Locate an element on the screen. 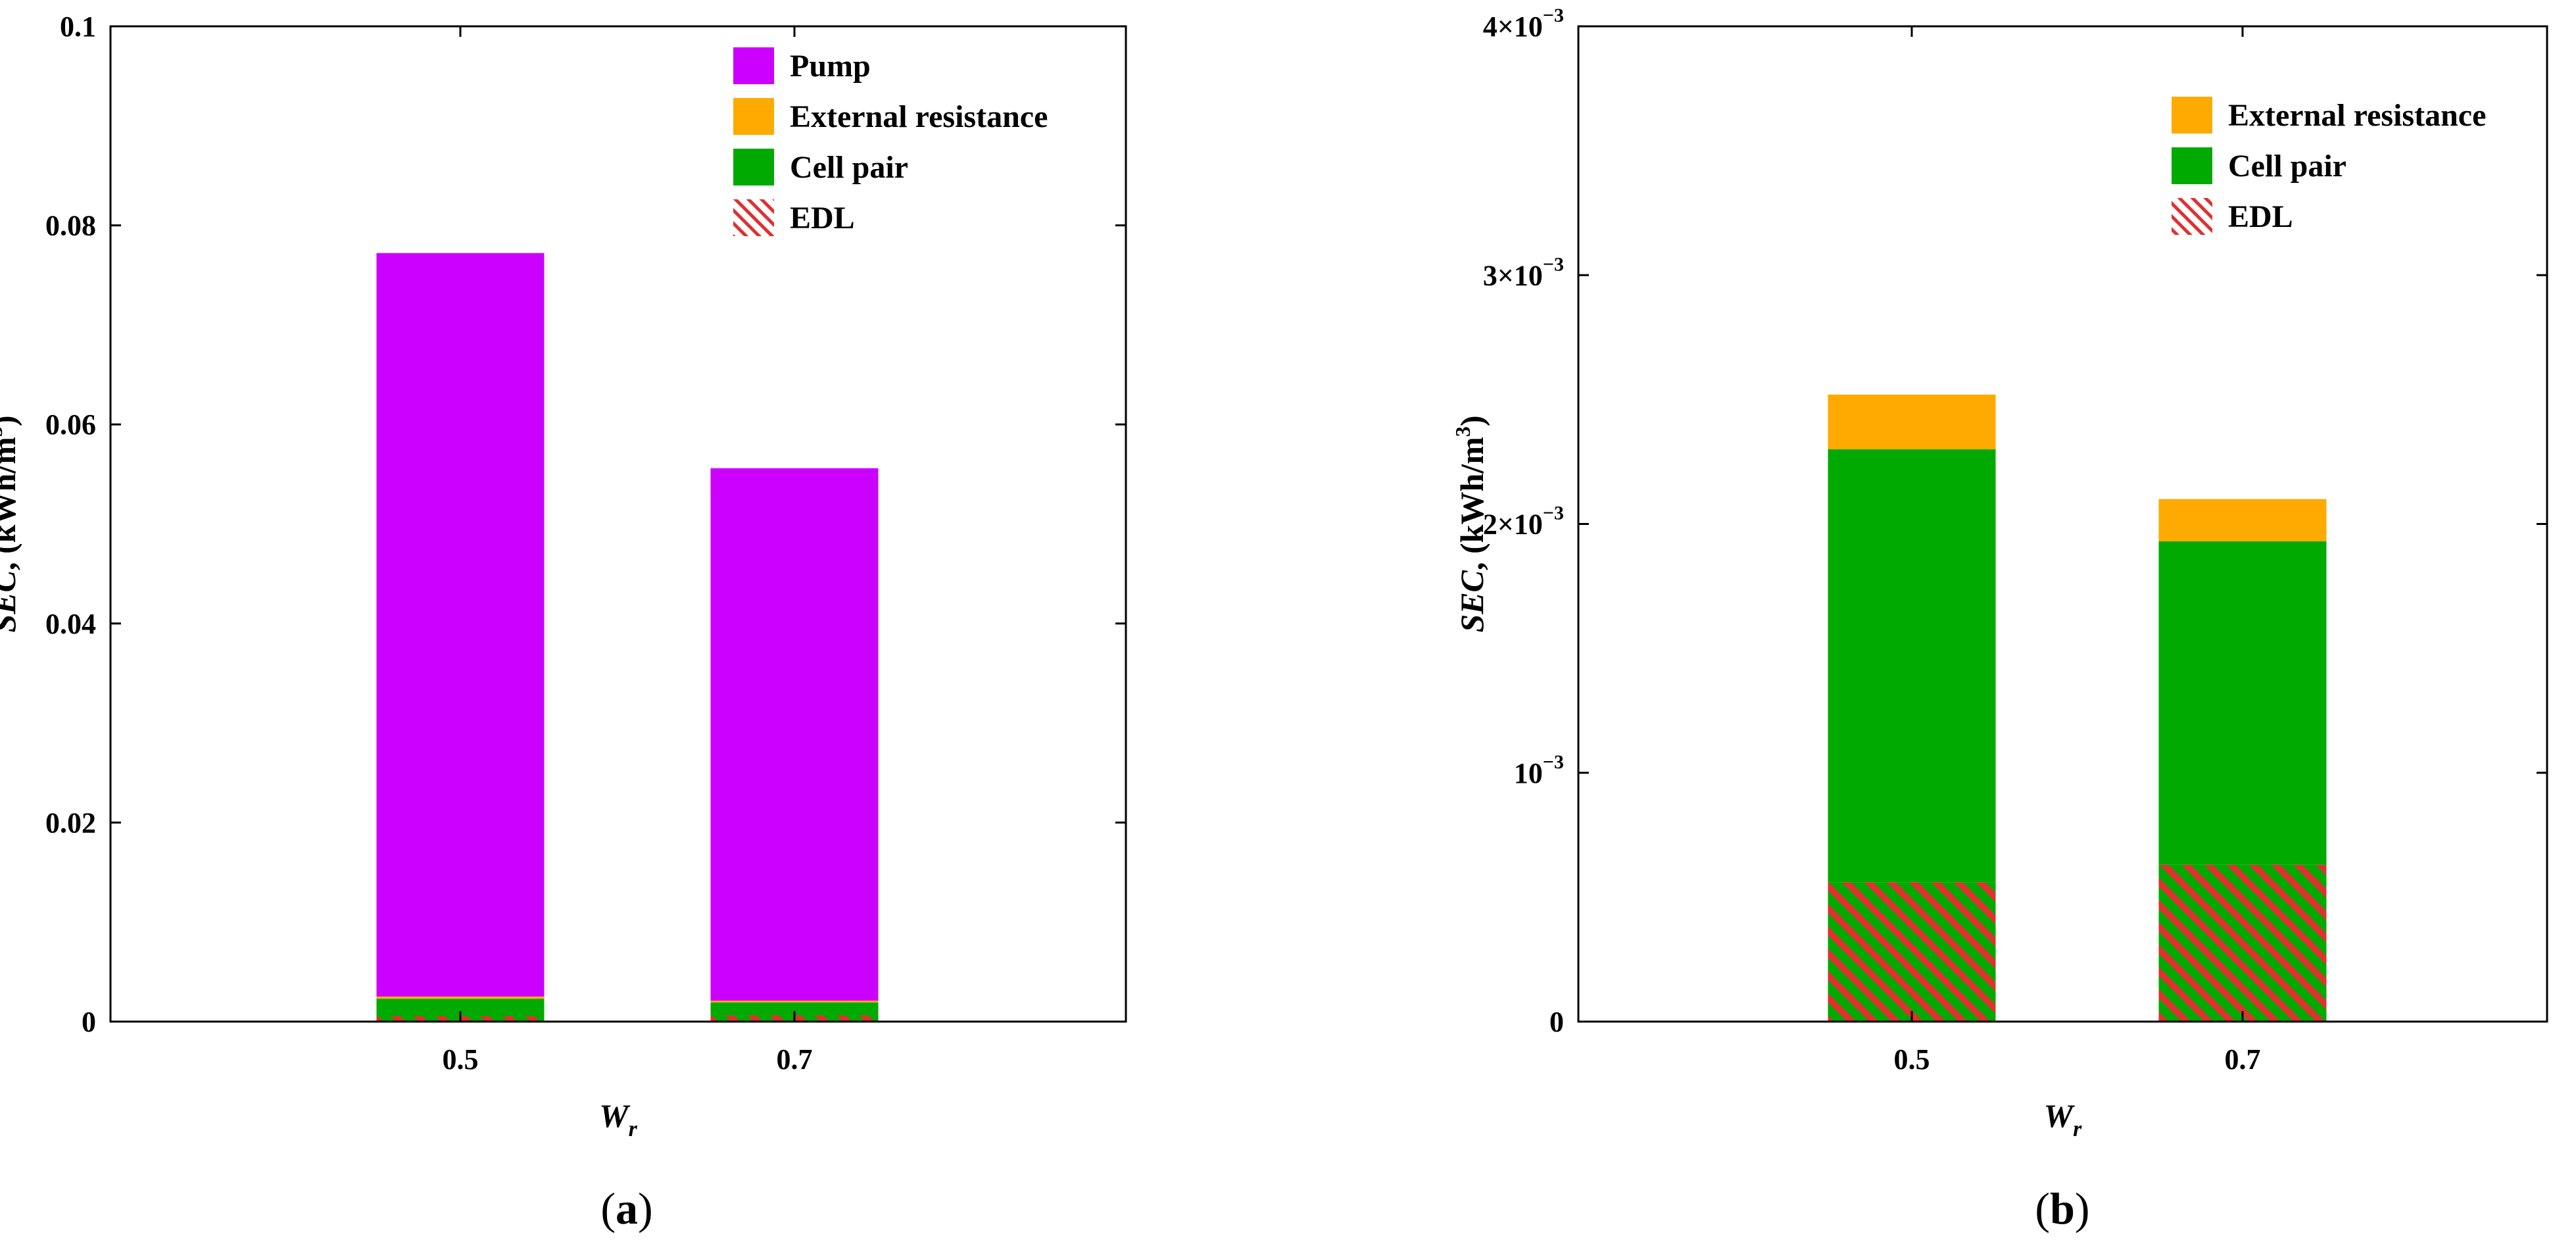 Image resolution: width=2576 pixels, height=1240 pixels. y-tick-label-b: 3×10⁻³ is located at coordinates (1523, 272).